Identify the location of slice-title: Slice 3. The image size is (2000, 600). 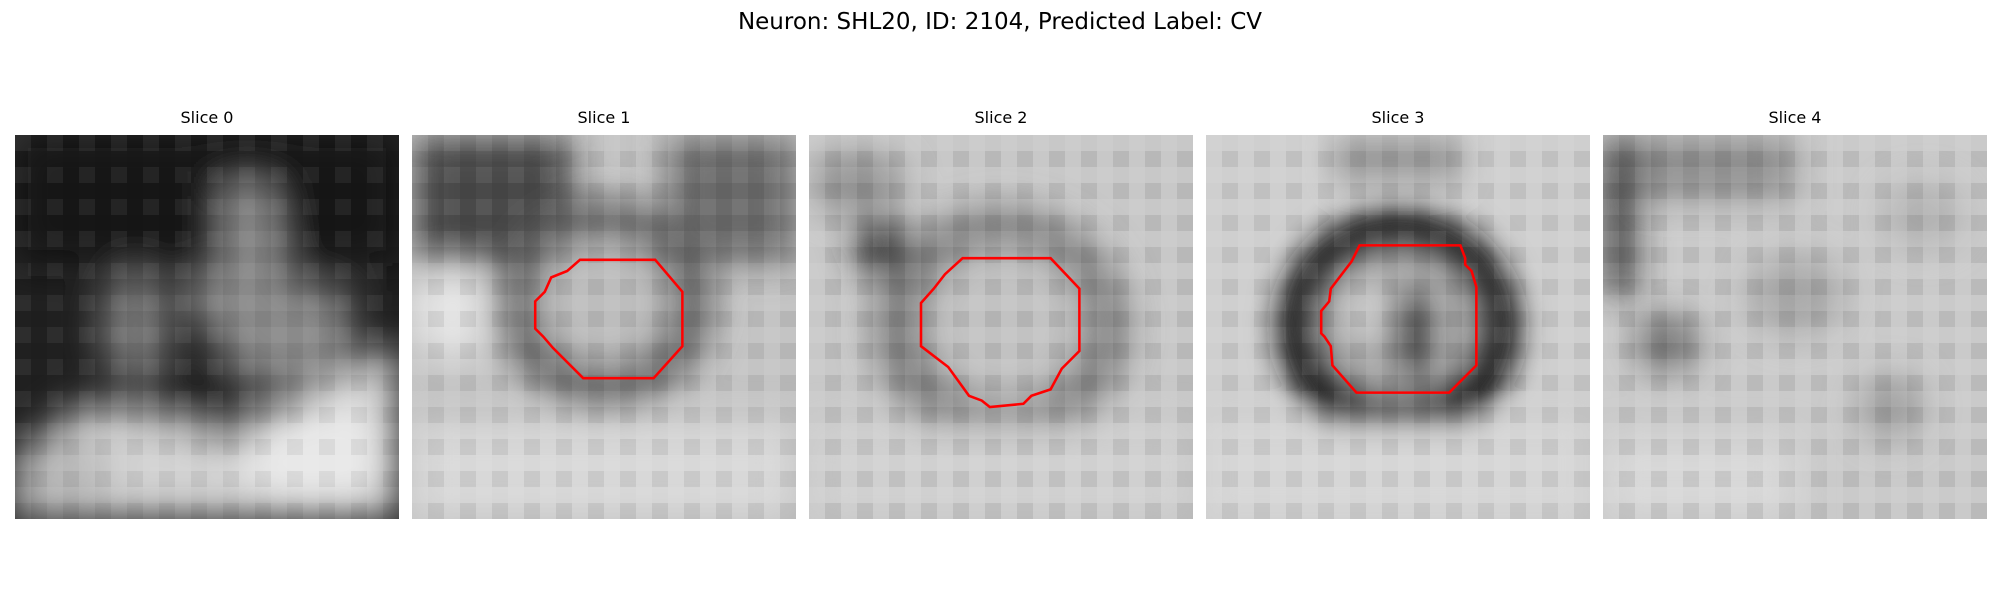
(1398, 117).